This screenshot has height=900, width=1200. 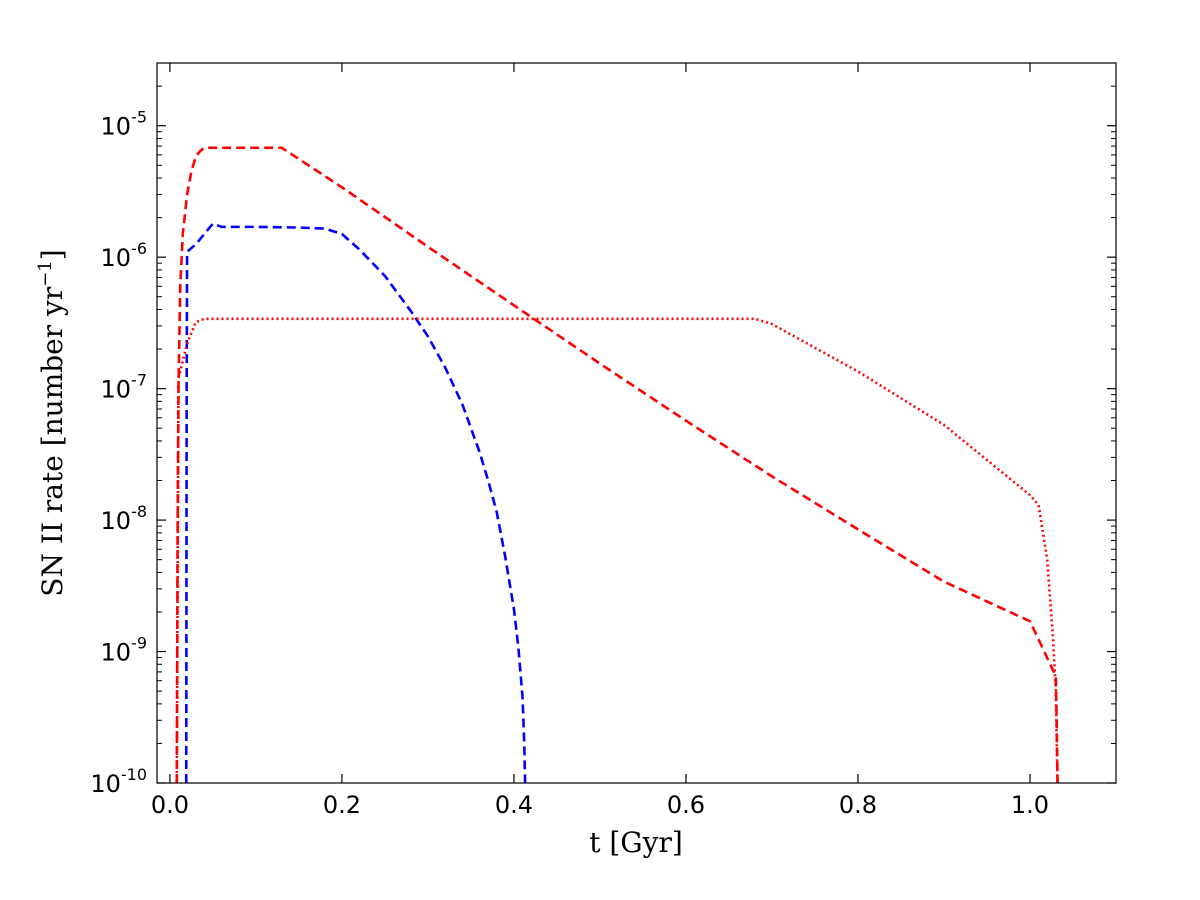 What do you see at coordinates (52, 441) in the screenshot?
I see `y-axis-title-main: SN II rate [number yr` at bounding box center [52, 441].